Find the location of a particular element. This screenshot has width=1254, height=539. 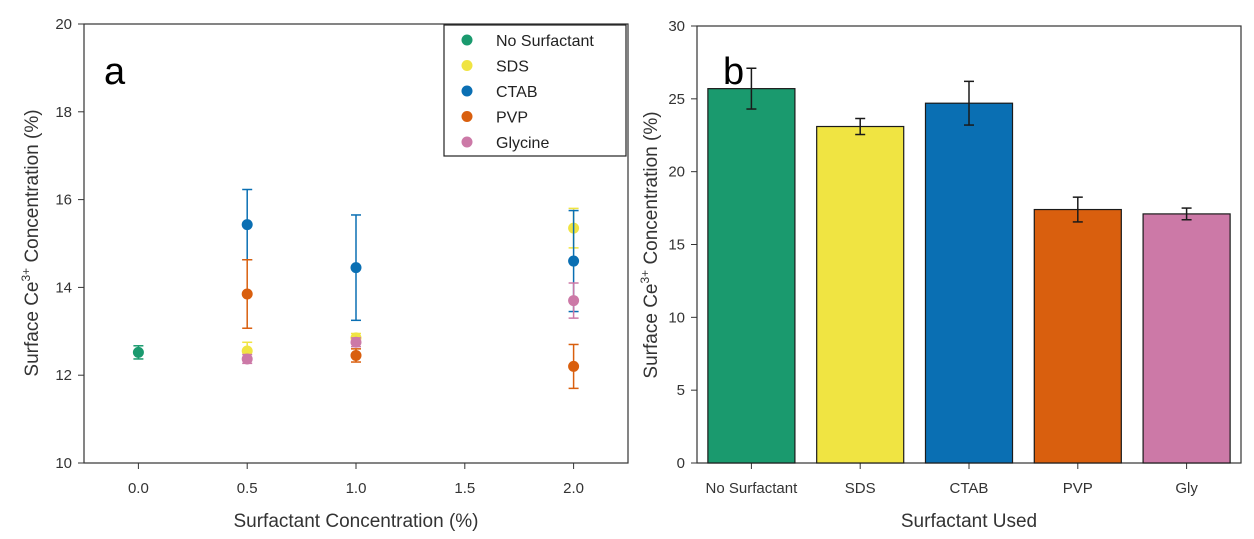

legend-marker-glycine is located at coordinates (467, 142).